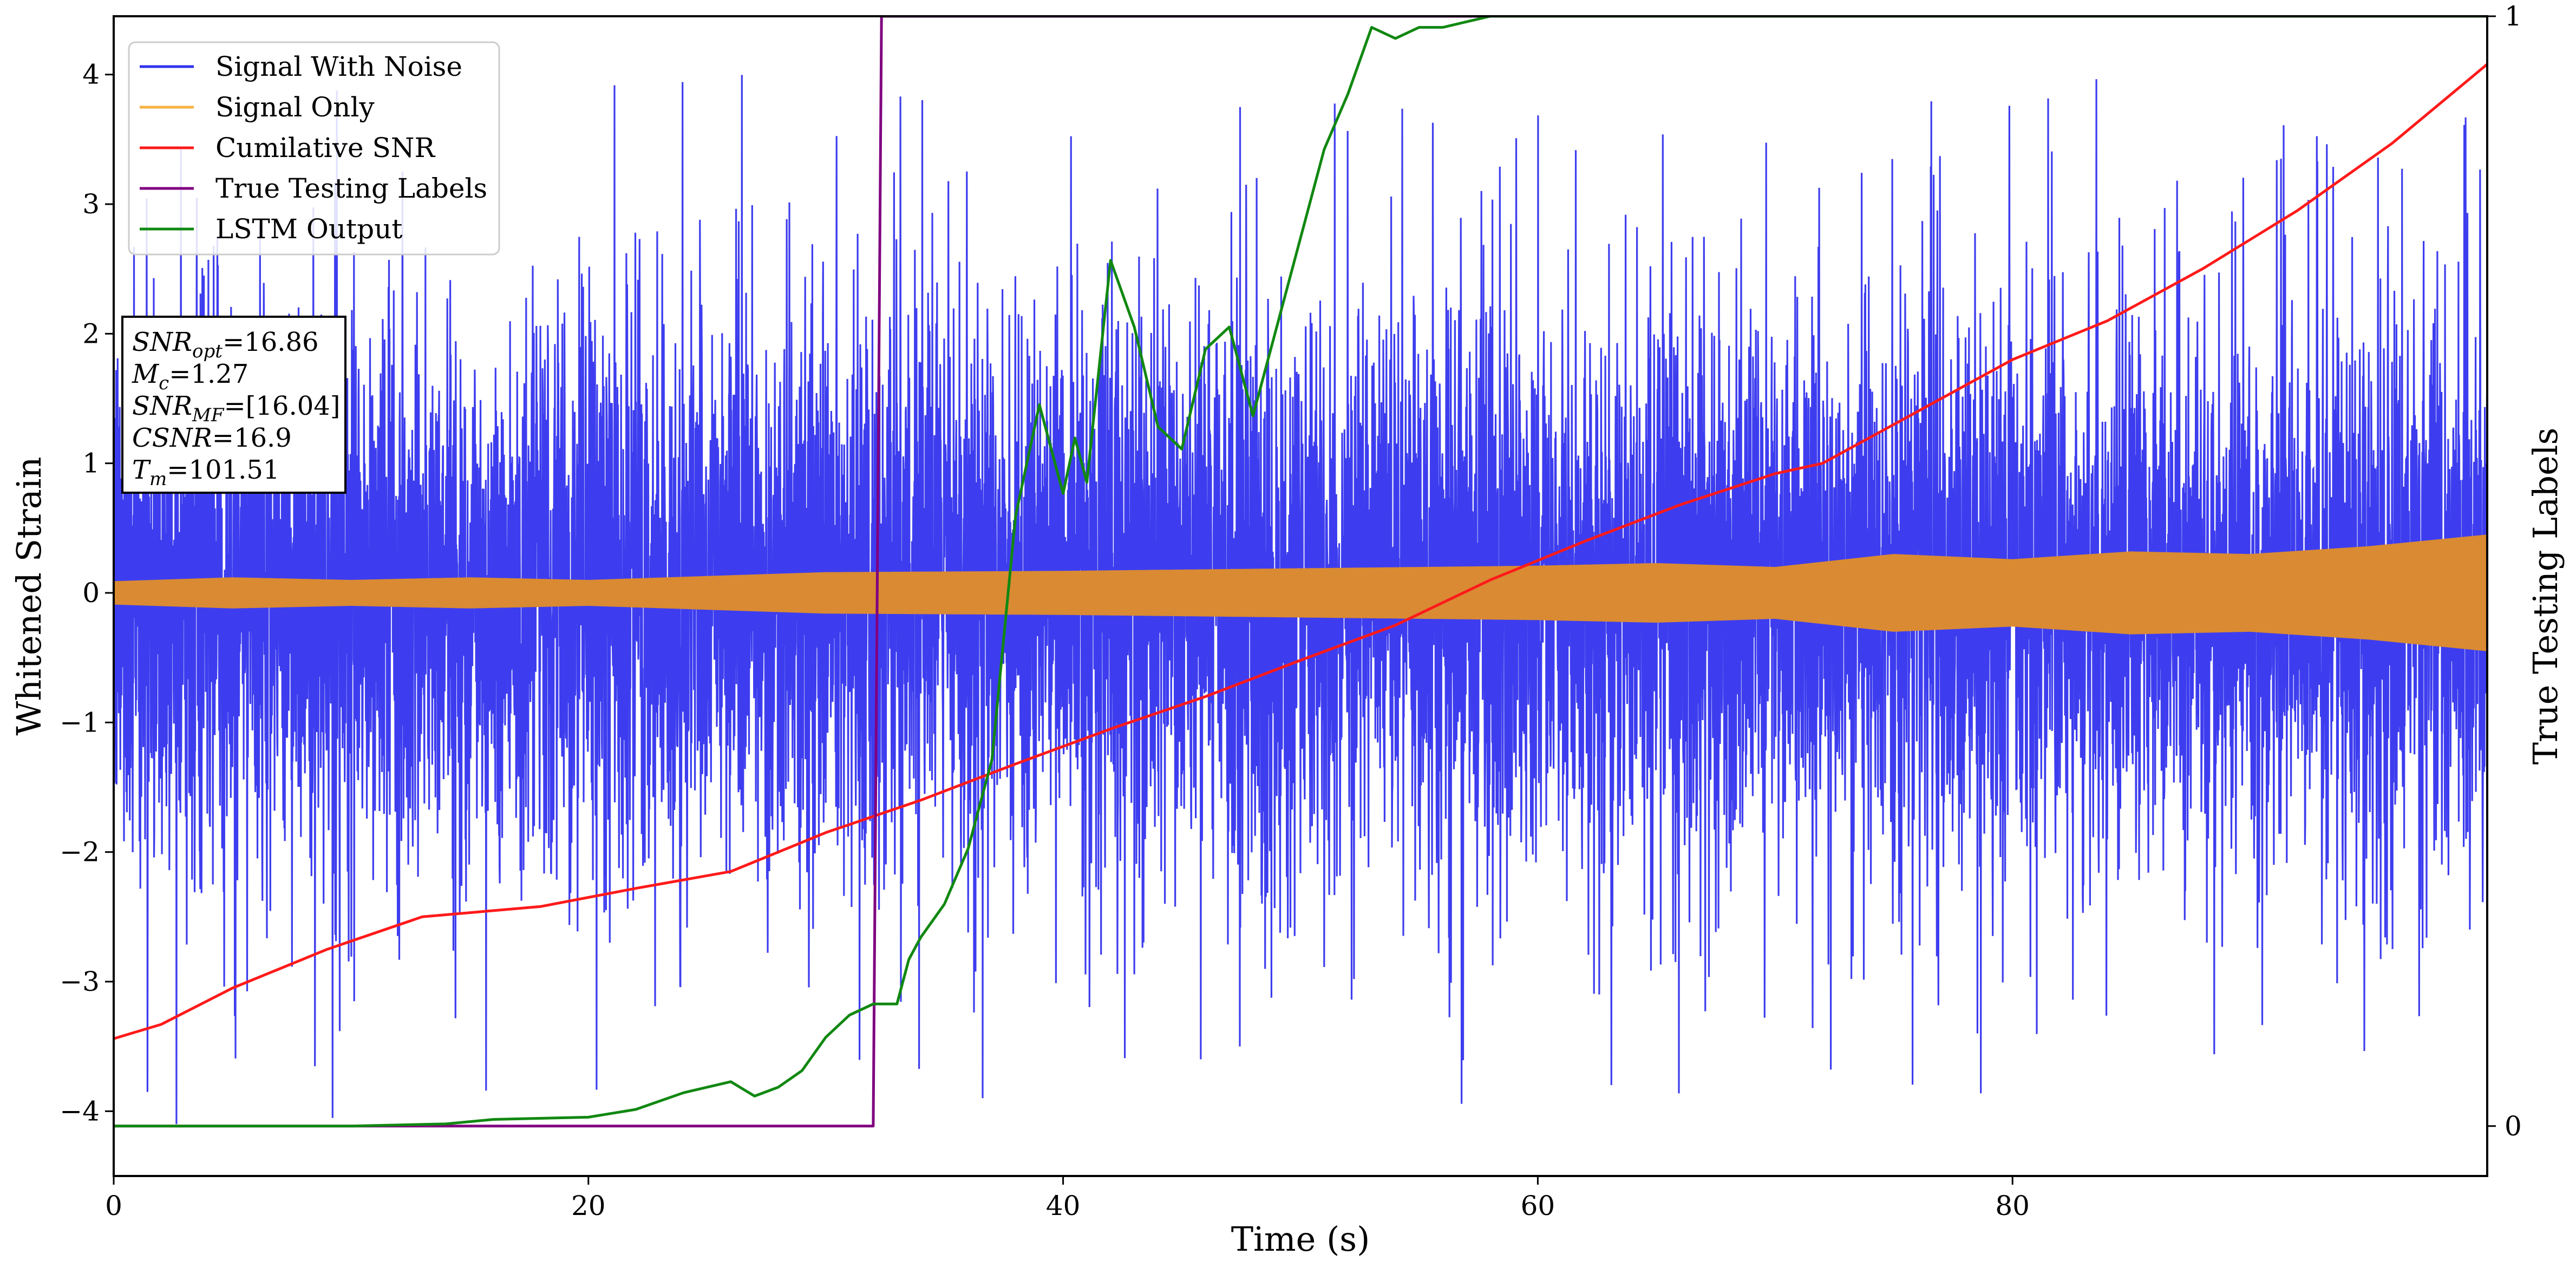 The image size is (2576, 1274). What do you see at coordinates (91, 463) in the screenshot?
I see `y-tick-label: 1` at bounding box center [91, 463].